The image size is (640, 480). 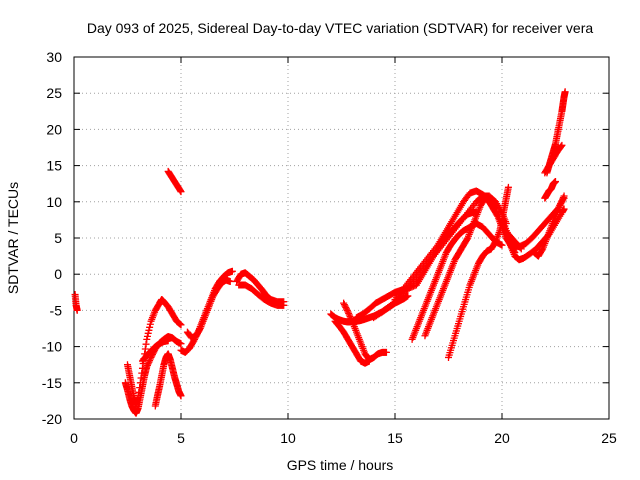 What do you see at coordinates (54, 166) in the screenshot?
I see `y-tick-label: 15` at bounding box center [54, 166].